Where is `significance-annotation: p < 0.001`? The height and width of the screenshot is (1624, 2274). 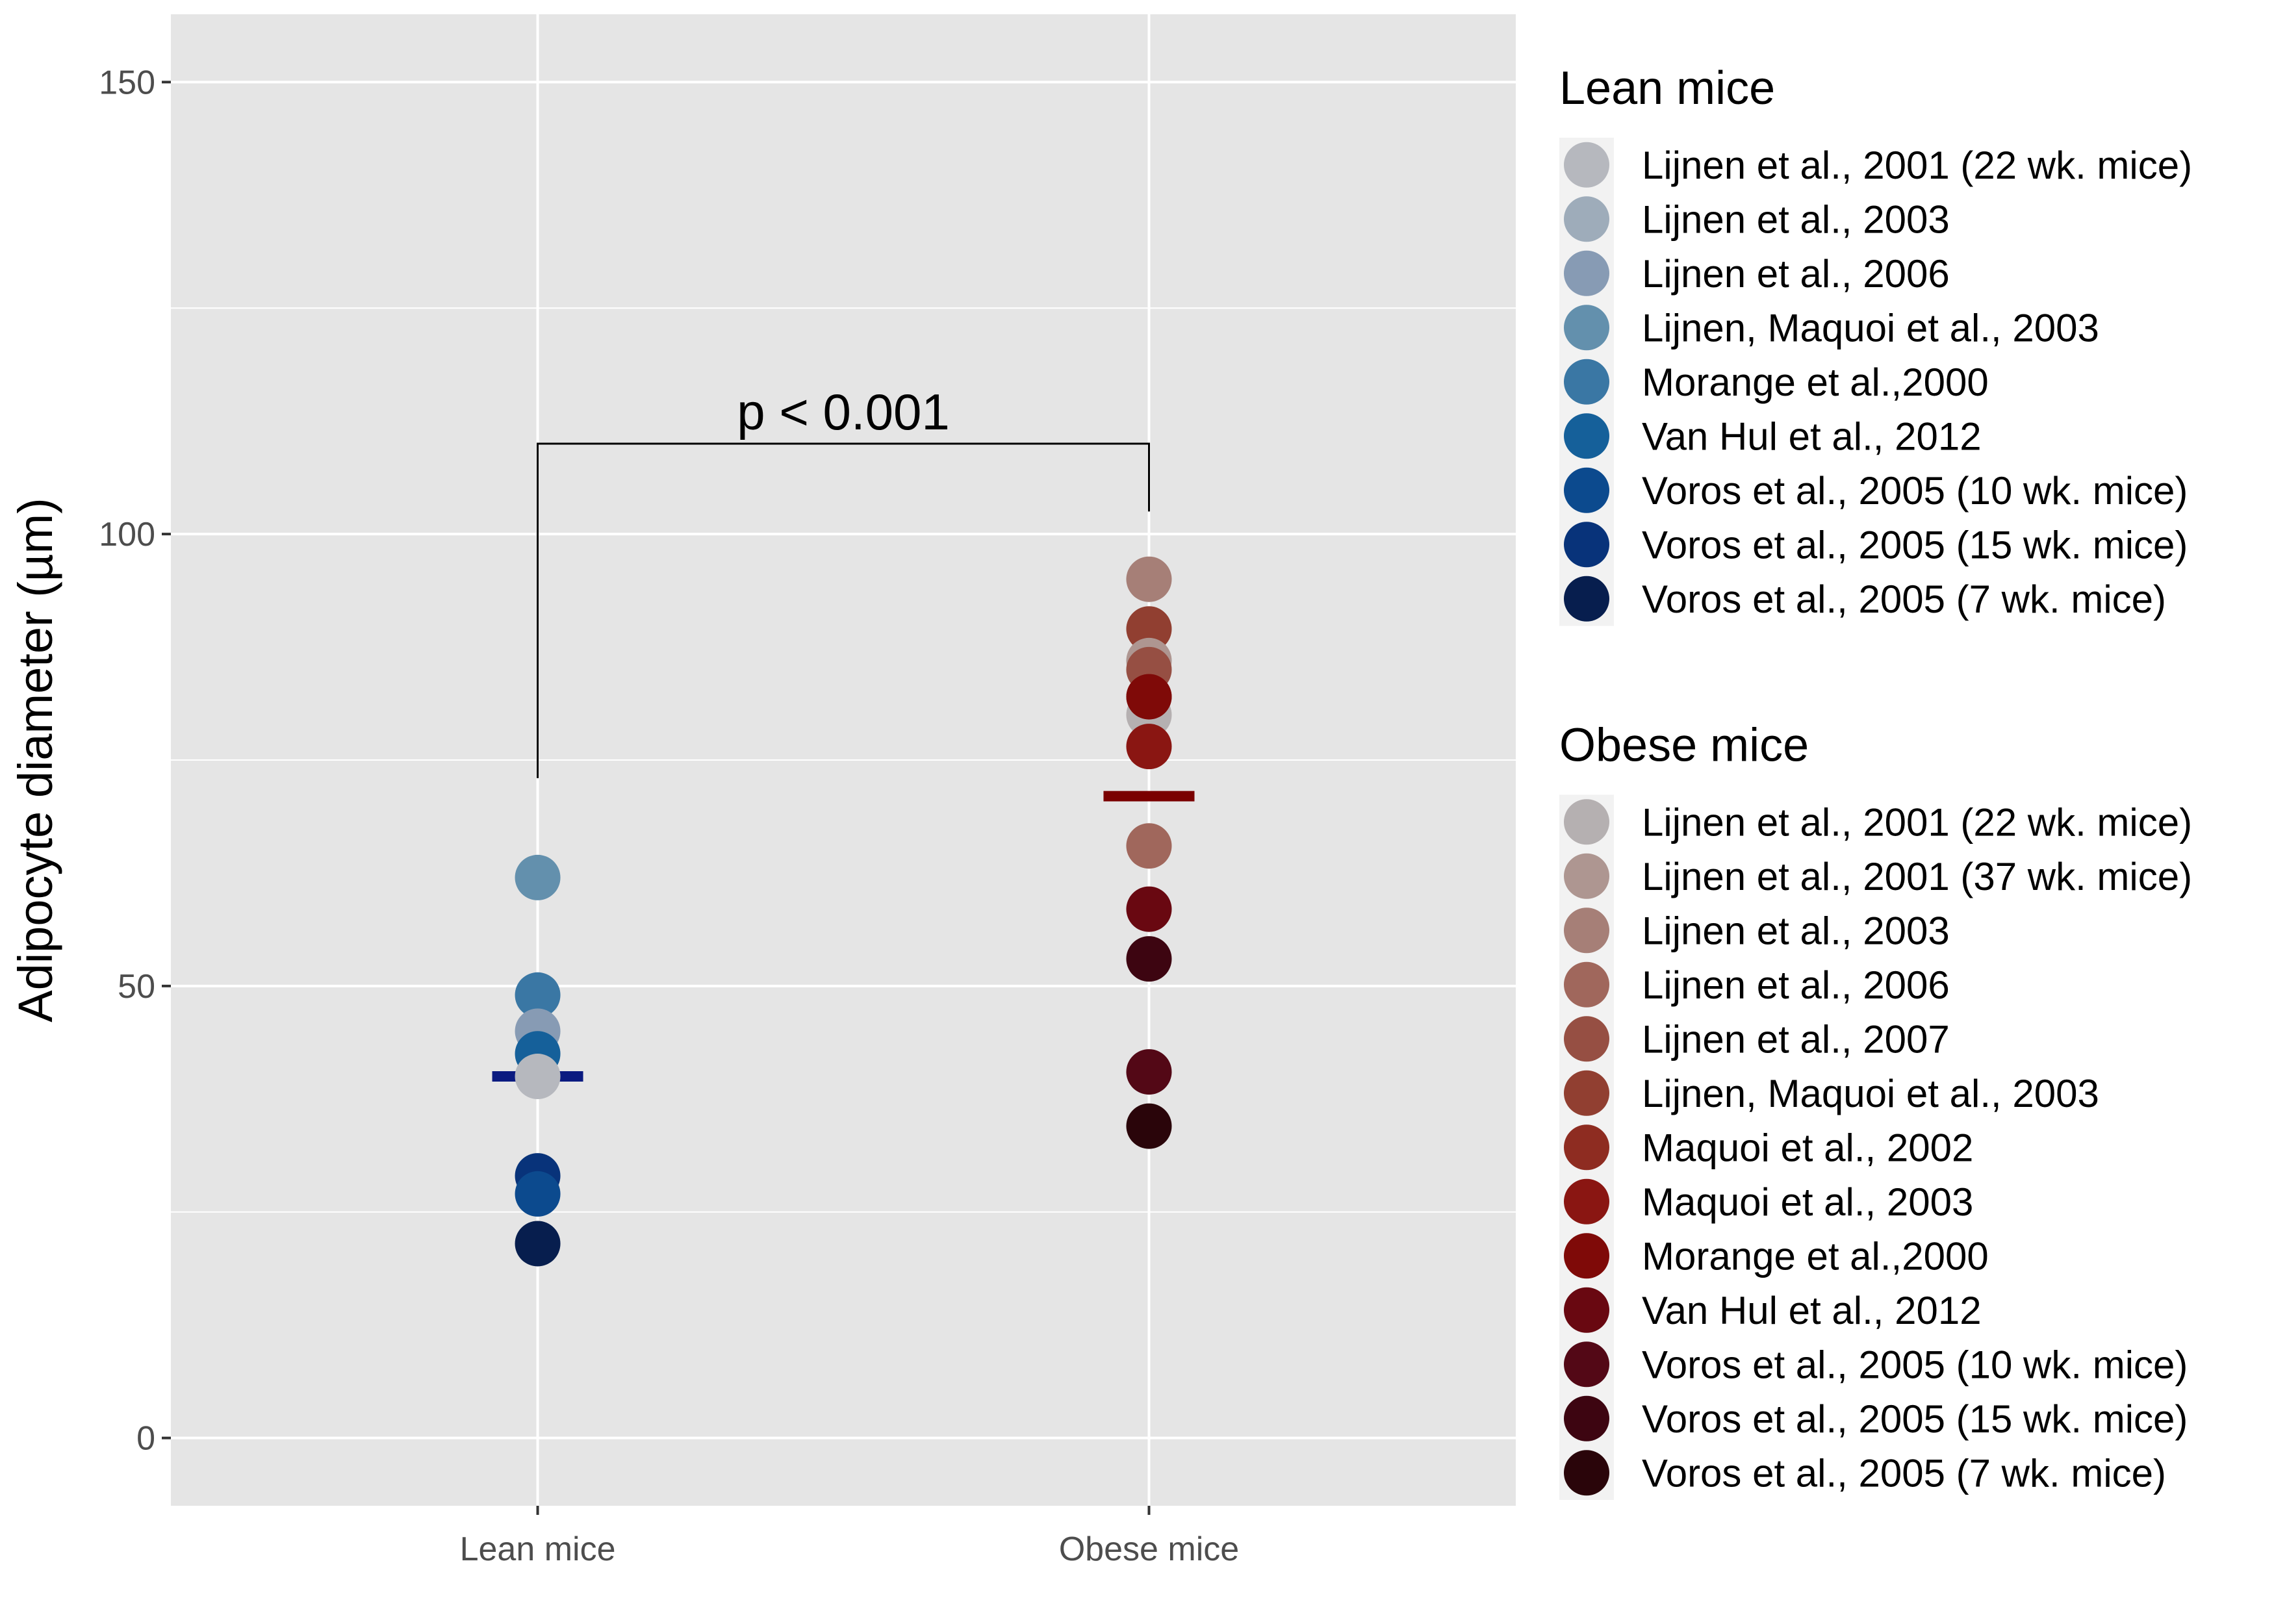 significance-annotation: p < 0.001 is located at coordinates (843, 580).